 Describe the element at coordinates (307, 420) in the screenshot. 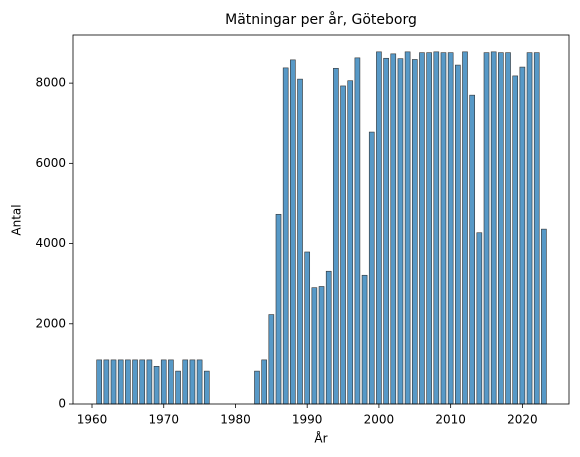

I see `x-tick-label: 1990` at that location.